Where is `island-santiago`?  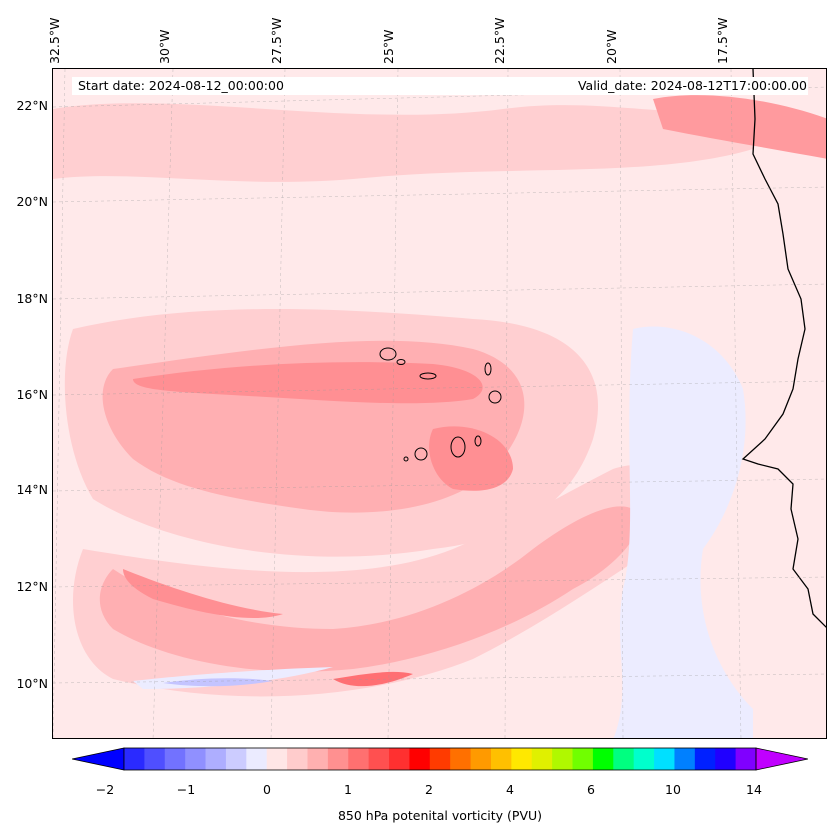 island-santiago is located at coordinates (458, 447).